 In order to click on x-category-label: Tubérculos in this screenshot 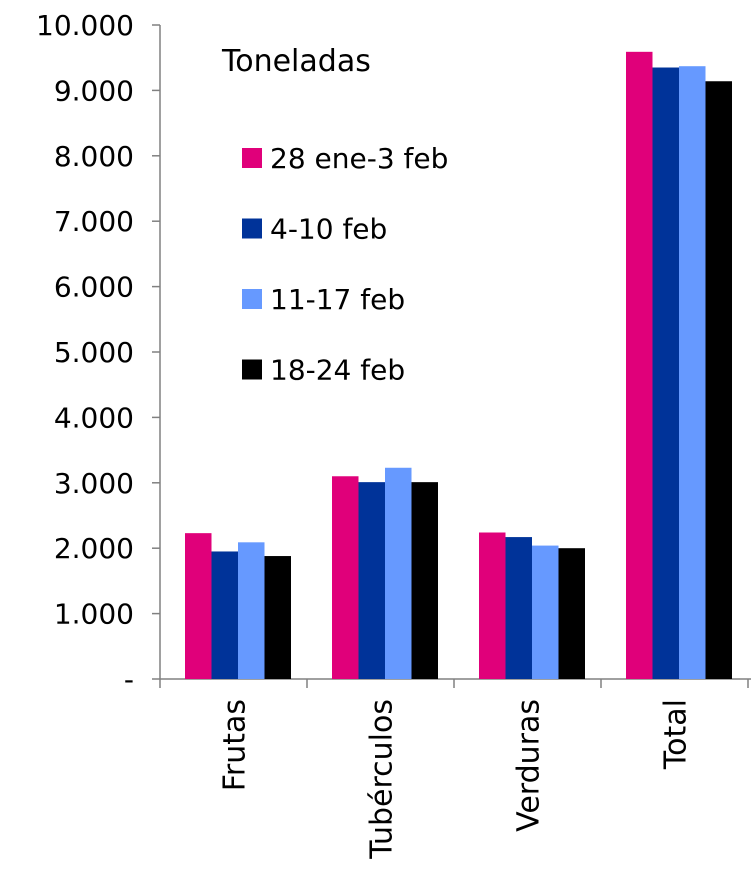, I will do `click(382, 779)`.